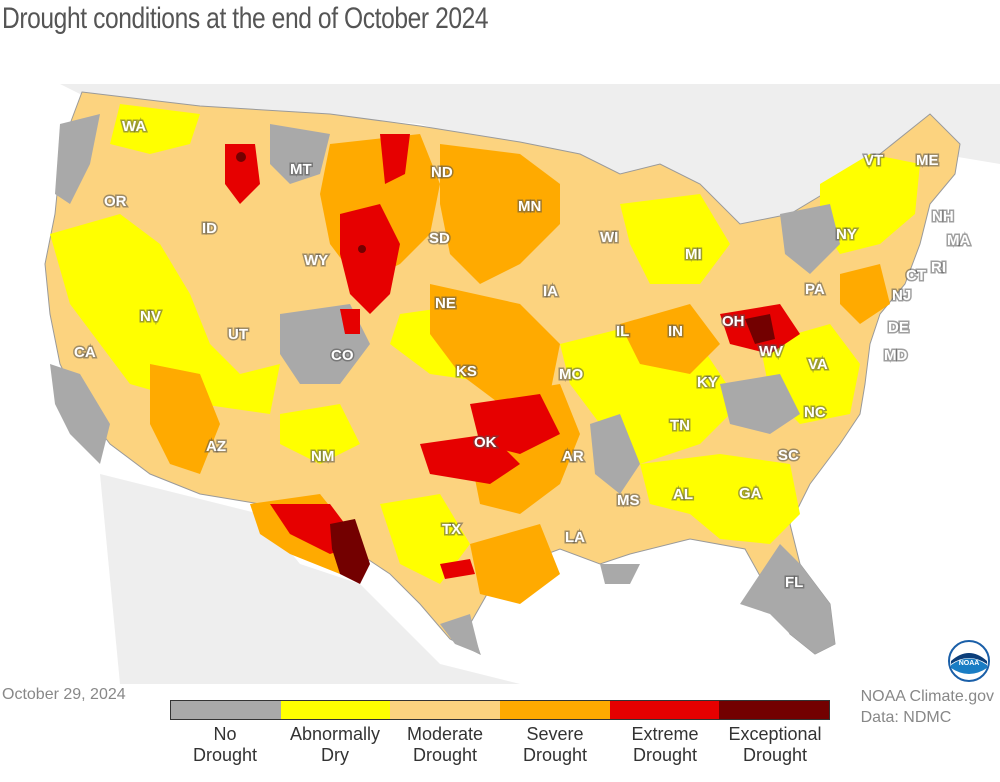 This screenshot has width=1000, height=782. I want to click on state-label: RI, so click(938, 267).